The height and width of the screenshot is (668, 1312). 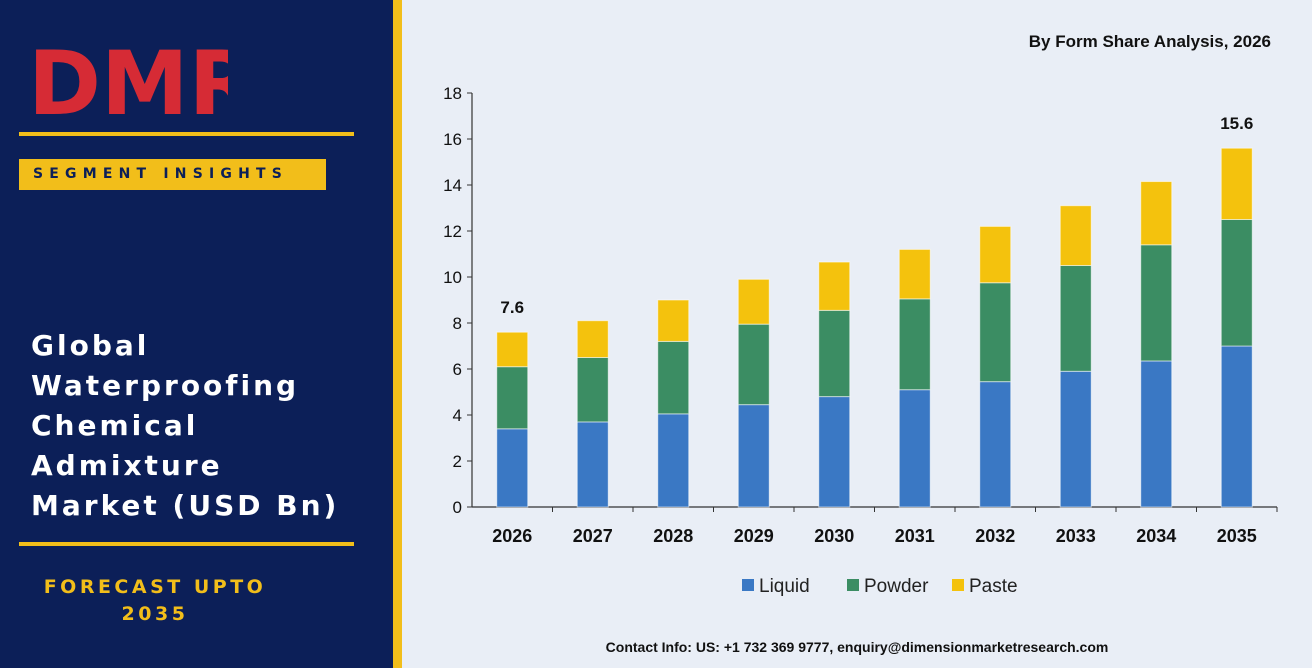 I want to click on x-tick-label: 2035, so click(x=1237, y=536).